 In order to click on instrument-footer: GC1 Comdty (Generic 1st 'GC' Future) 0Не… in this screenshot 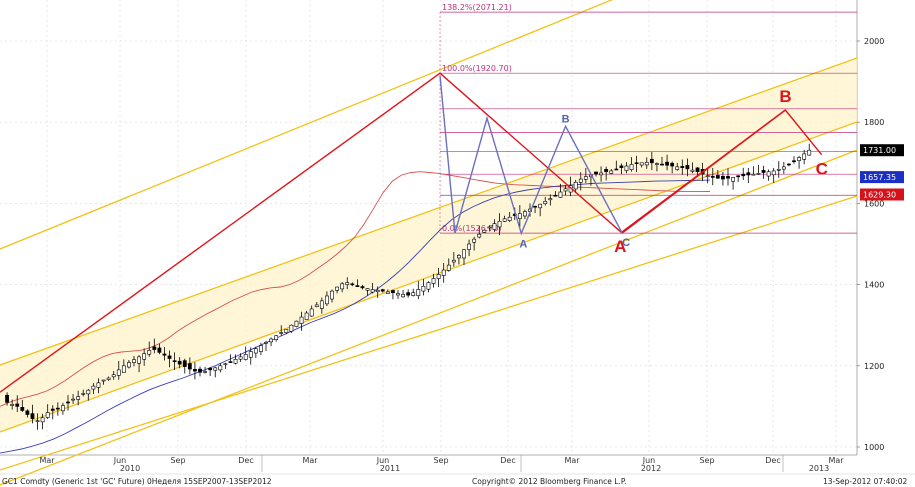, I will do `click(137, 481)`.